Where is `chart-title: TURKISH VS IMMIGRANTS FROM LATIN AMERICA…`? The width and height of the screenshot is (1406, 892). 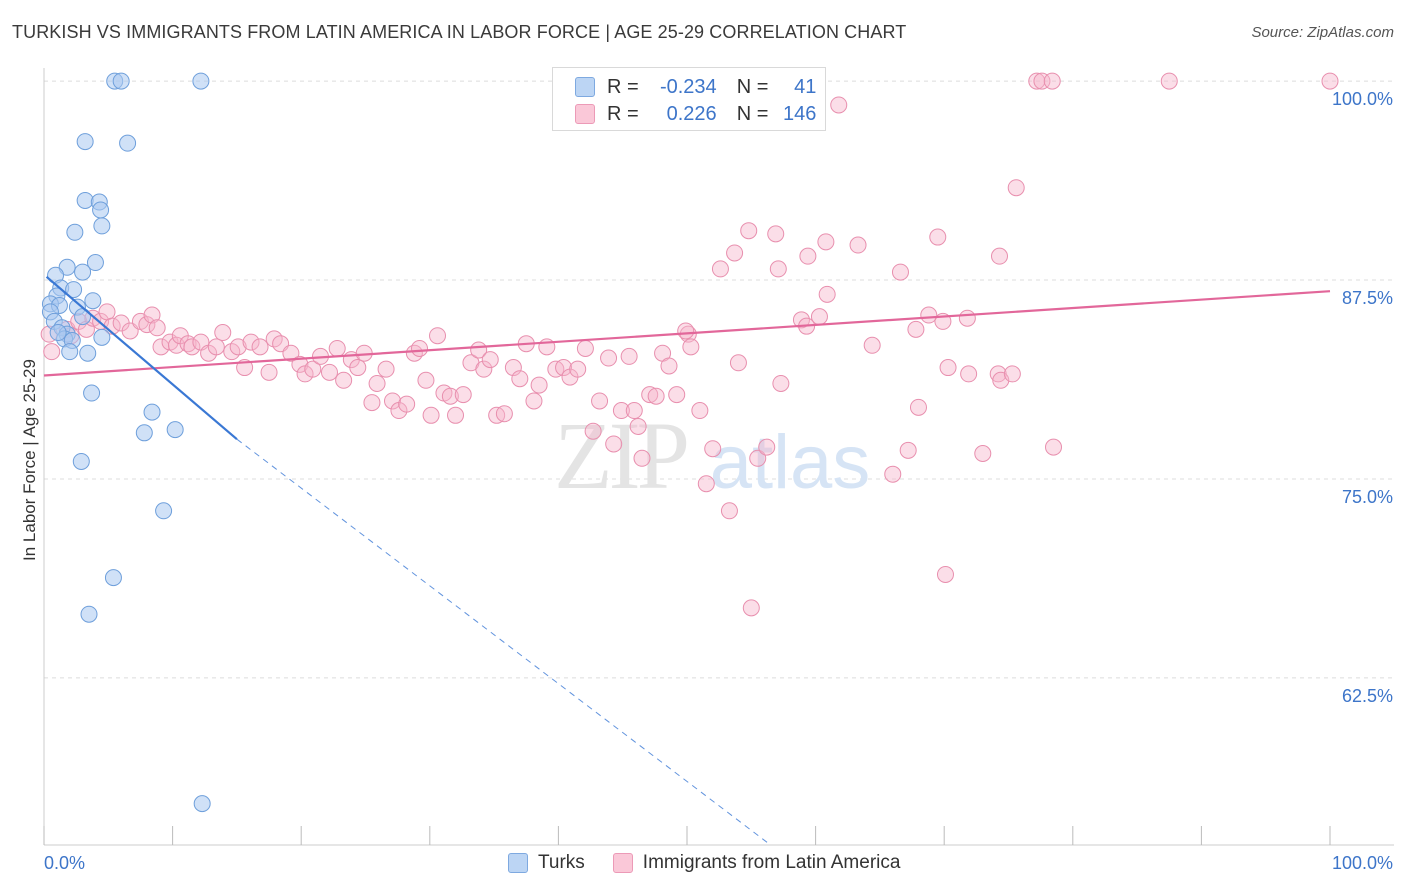 chart-title: TURKISH VS IMMIGRANTS FROM LATIN AMERICA… is located at coordinates (459, 32).